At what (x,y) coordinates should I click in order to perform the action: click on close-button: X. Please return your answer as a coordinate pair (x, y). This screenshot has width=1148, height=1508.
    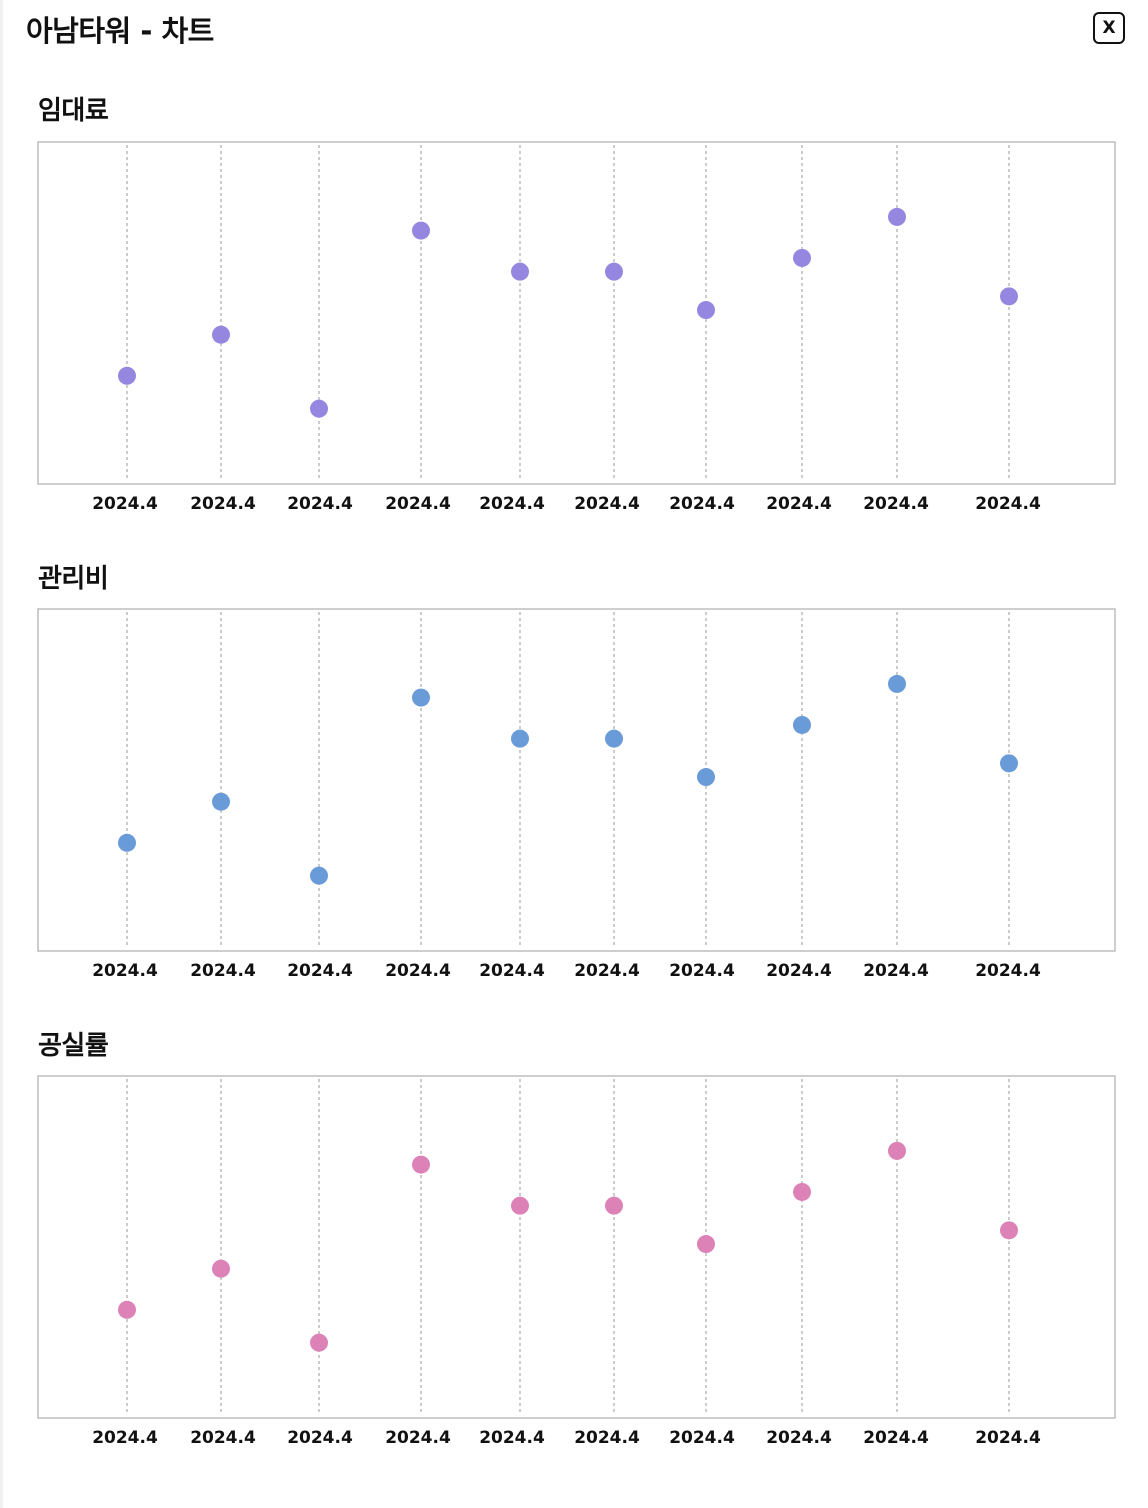
    Looking at the image, I should click on (1109, 28).